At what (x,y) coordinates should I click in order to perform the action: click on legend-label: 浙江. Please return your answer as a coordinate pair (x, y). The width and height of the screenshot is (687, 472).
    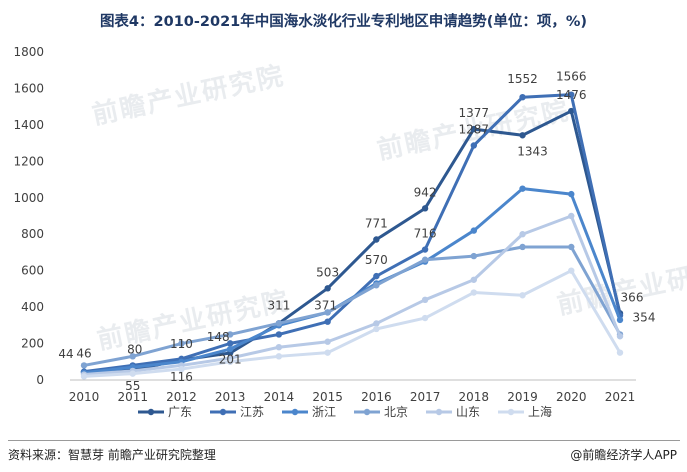
    Looking at the image, I should click on (324, 412).